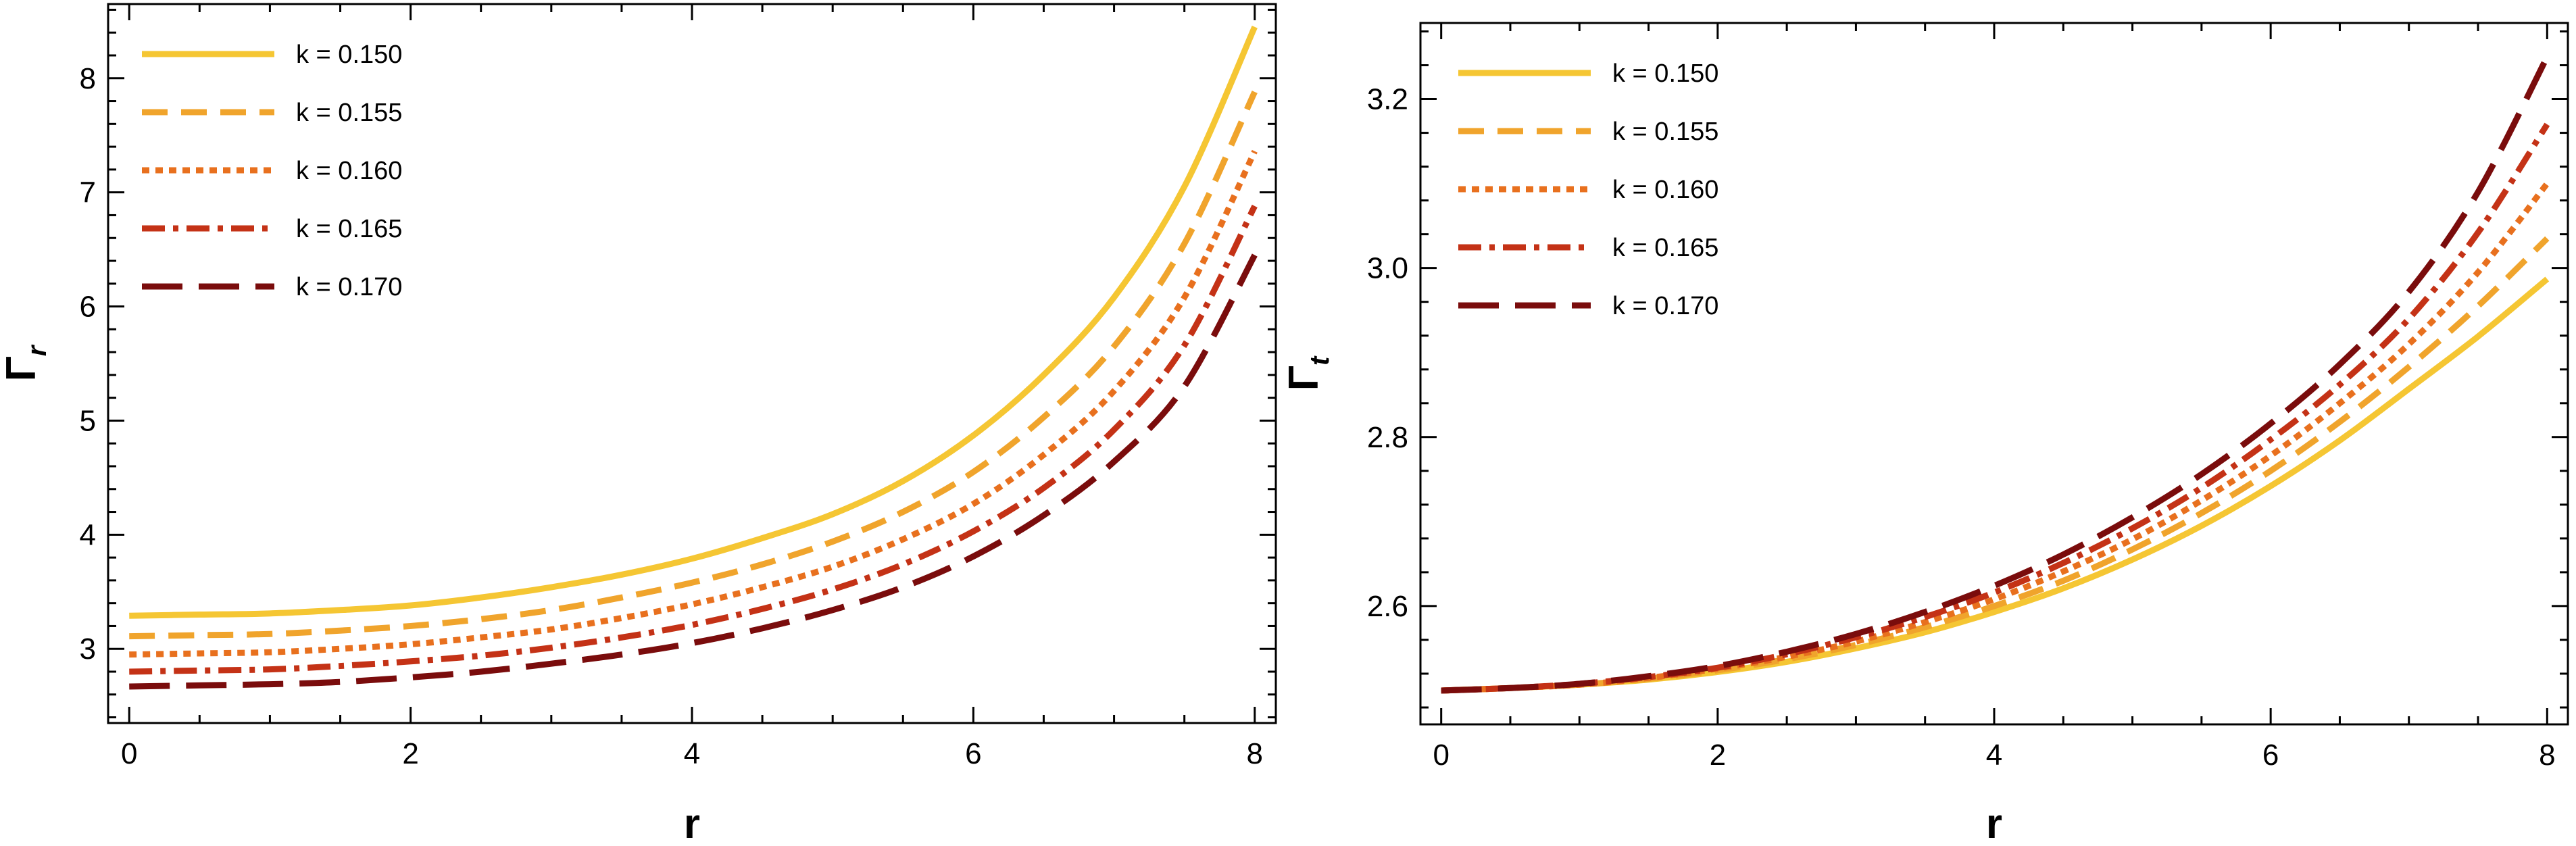  I want to click on y-axis-title-subscript: r, so click(37, 350).